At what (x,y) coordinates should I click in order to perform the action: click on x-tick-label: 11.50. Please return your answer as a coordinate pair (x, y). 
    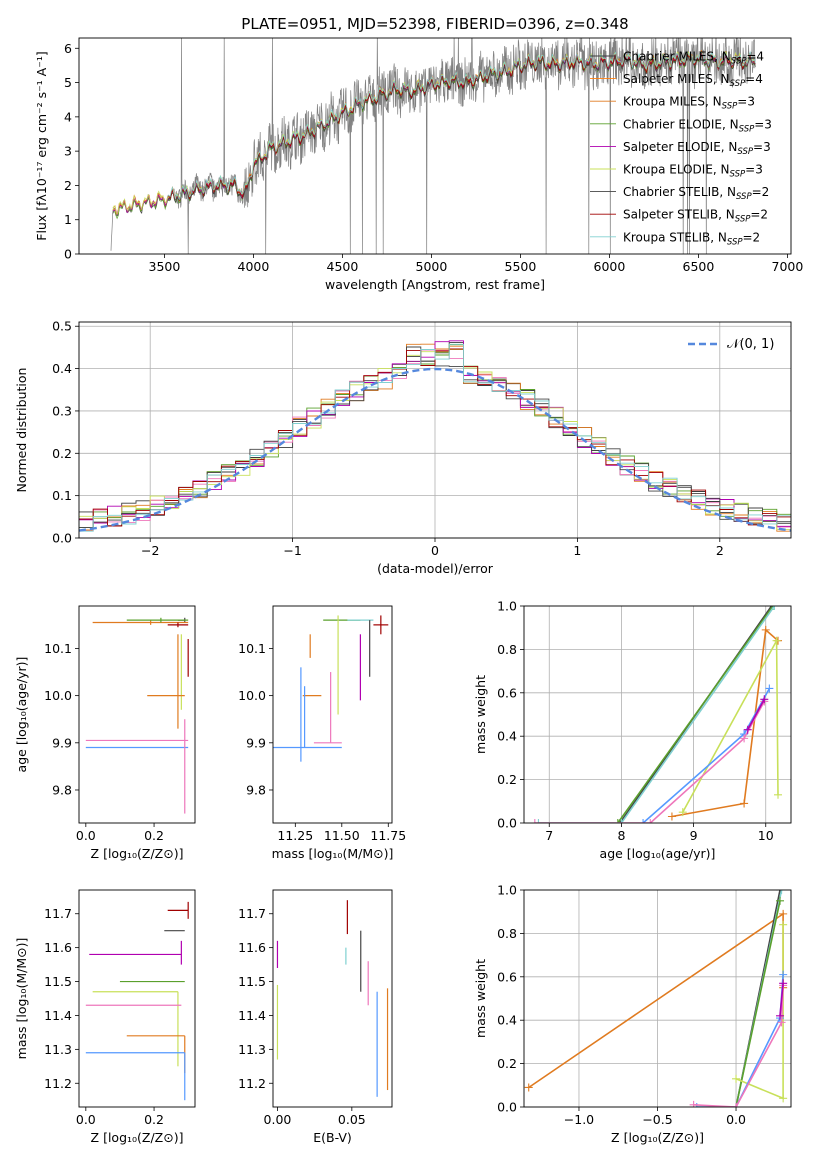
    Looking at the image, I should click on (342, 835).